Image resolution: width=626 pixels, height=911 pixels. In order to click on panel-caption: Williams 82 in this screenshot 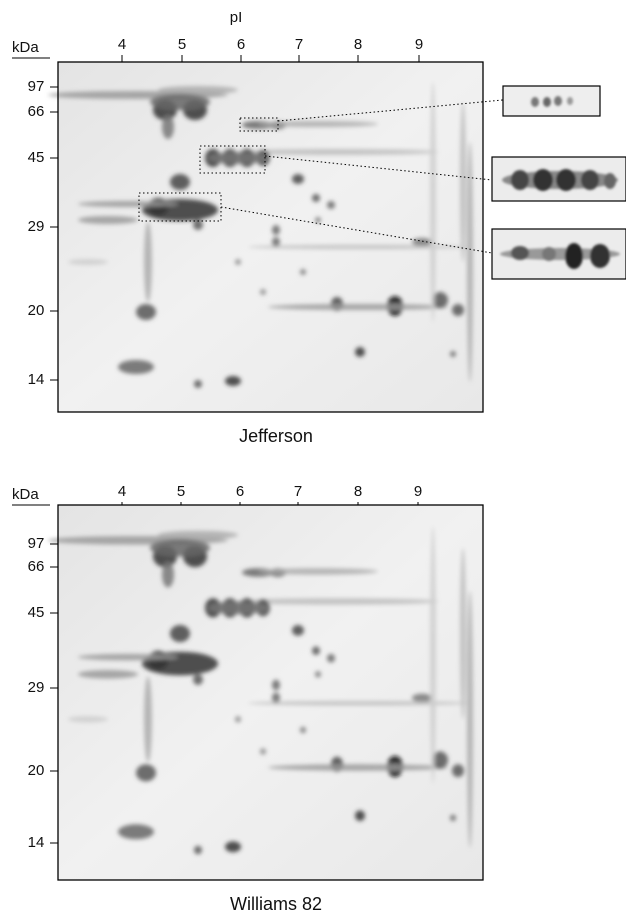, I will do `click(276, 902)`.